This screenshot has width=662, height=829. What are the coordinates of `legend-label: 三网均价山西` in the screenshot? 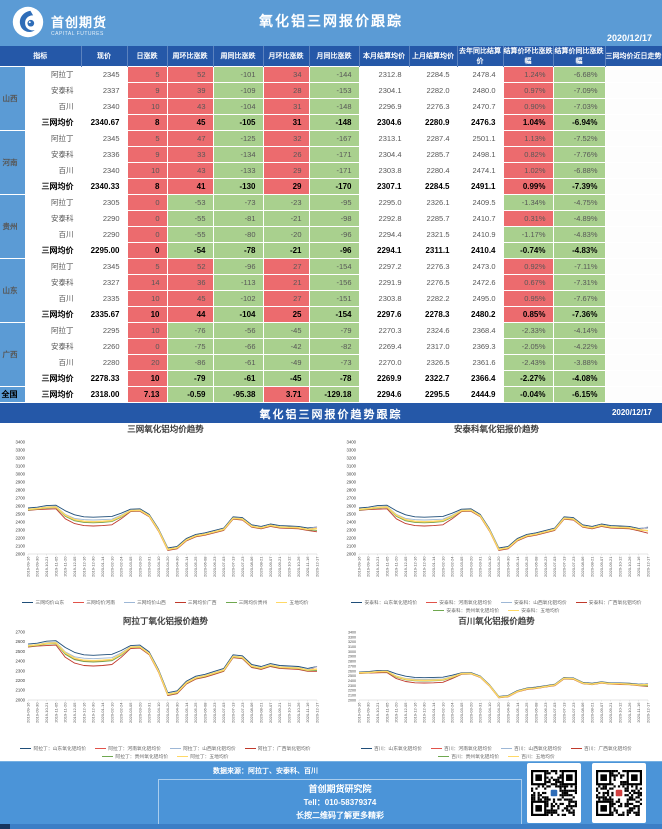 It's located at (151, 603).